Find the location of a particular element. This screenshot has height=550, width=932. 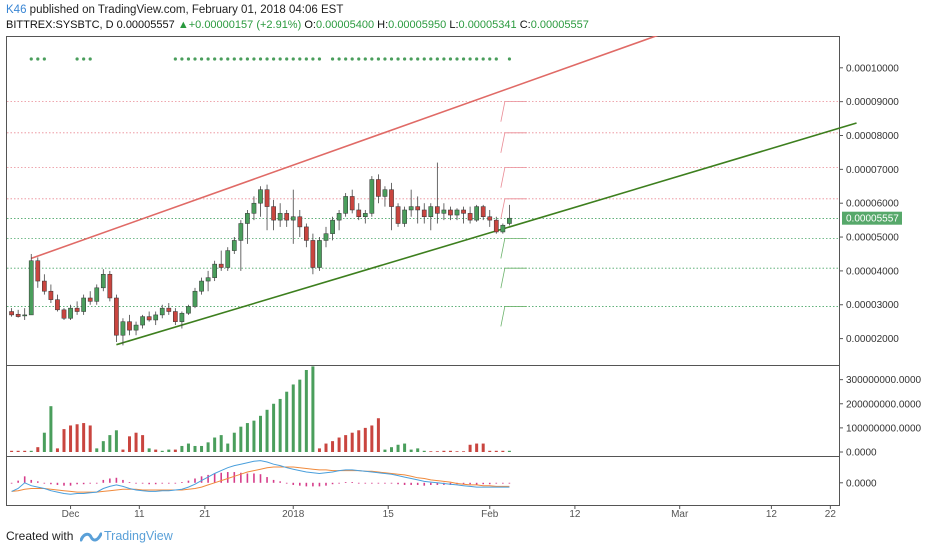

macd-series is located at coordinates (260, 477).